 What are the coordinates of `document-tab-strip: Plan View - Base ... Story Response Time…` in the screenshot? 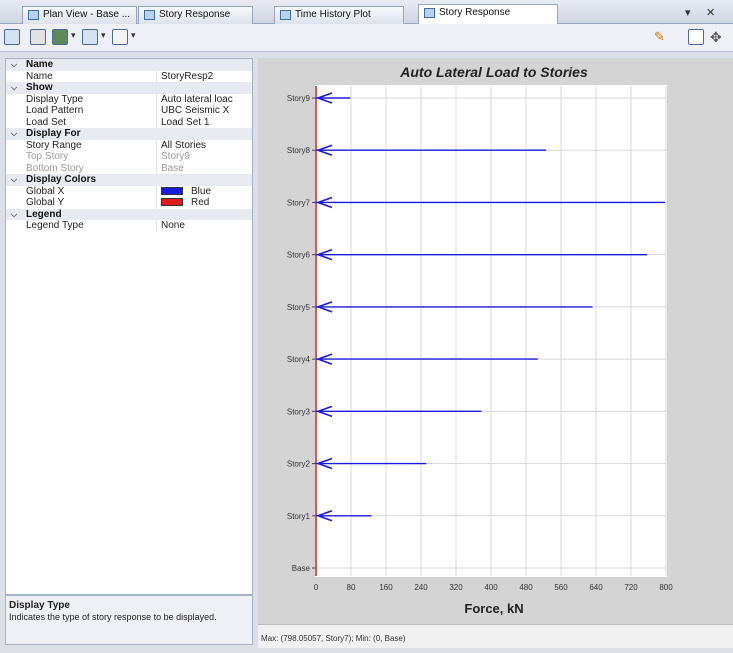 It's located at (366, 12).